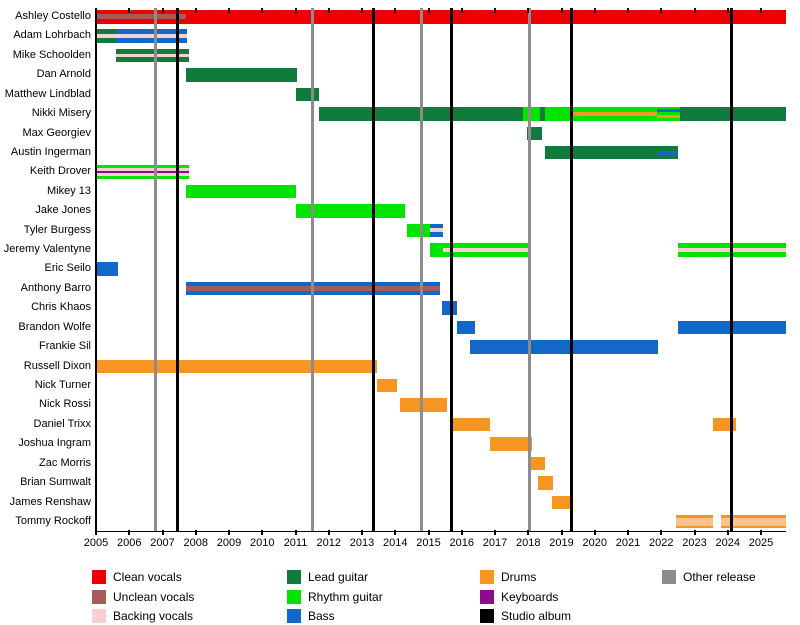 The height and width of the screenshot is (625, 800). What do you see at coordinates (62, 423) in the screenshot?
I see `member-label: Daniel Trixx` at bounding box center [62, 423].